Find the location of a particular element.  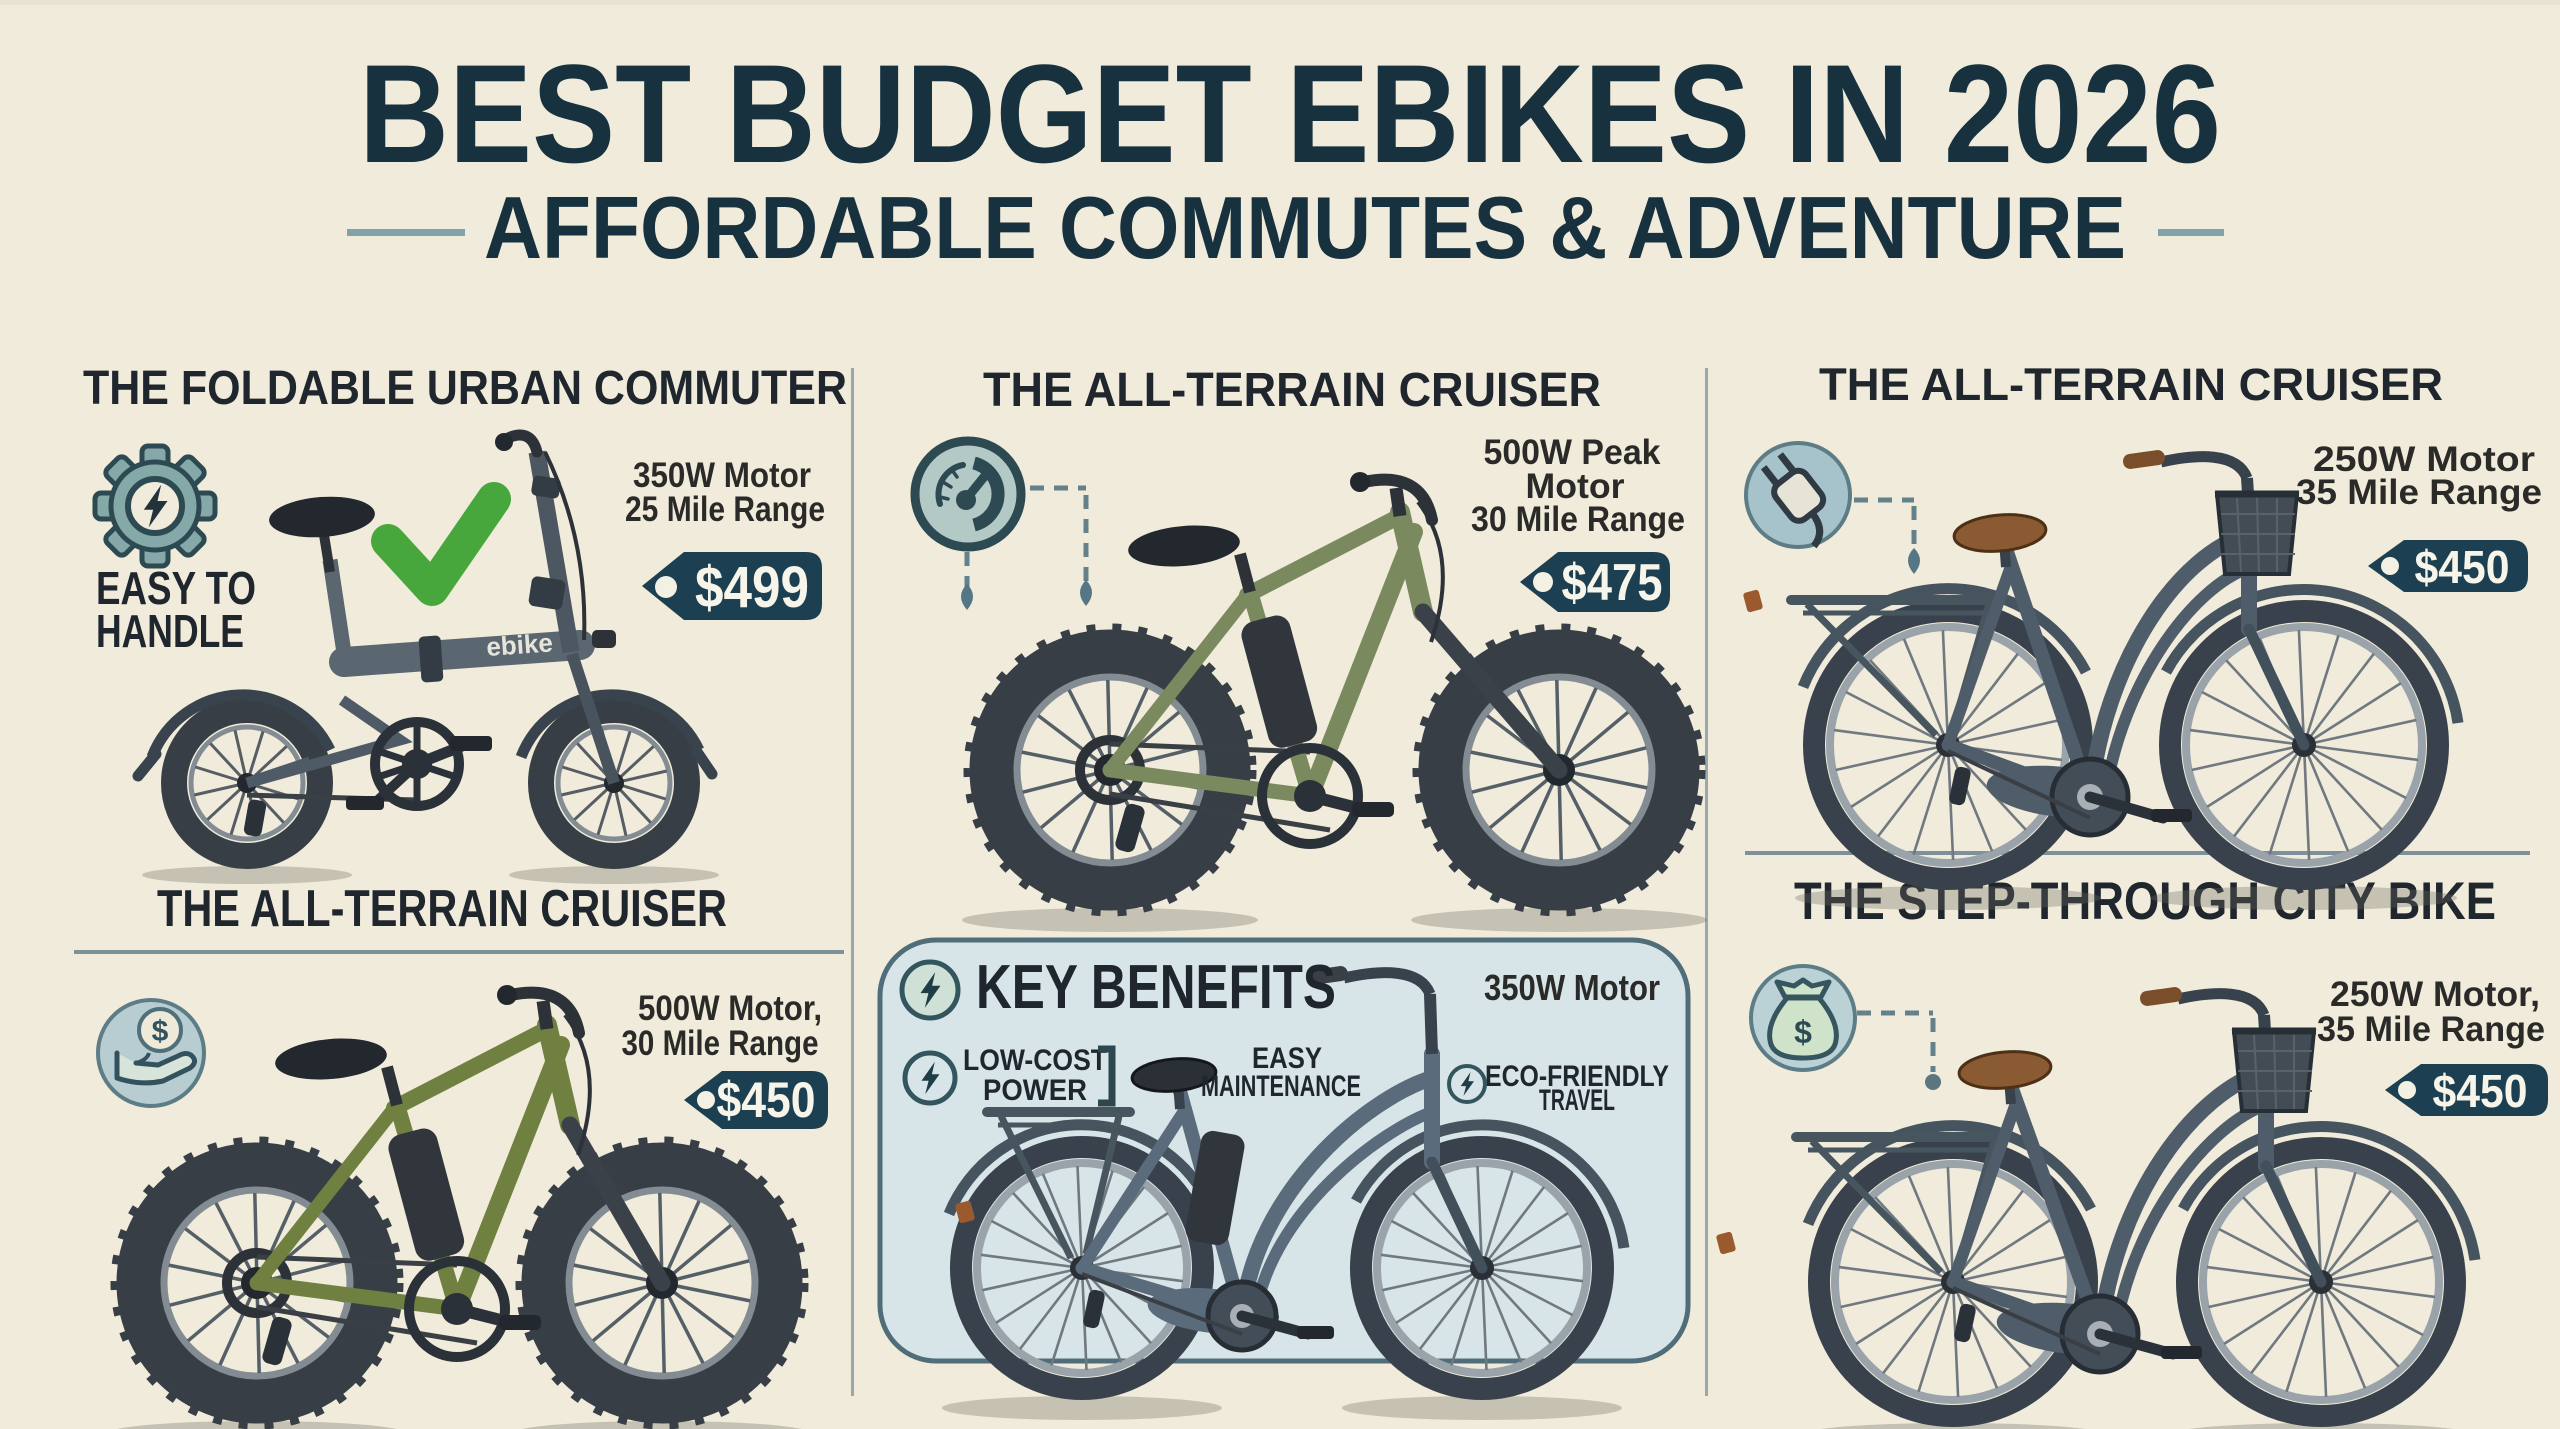

svg-text: THE FOLDABLE URBAN COMMUTER is located at coordinates (465, 388).